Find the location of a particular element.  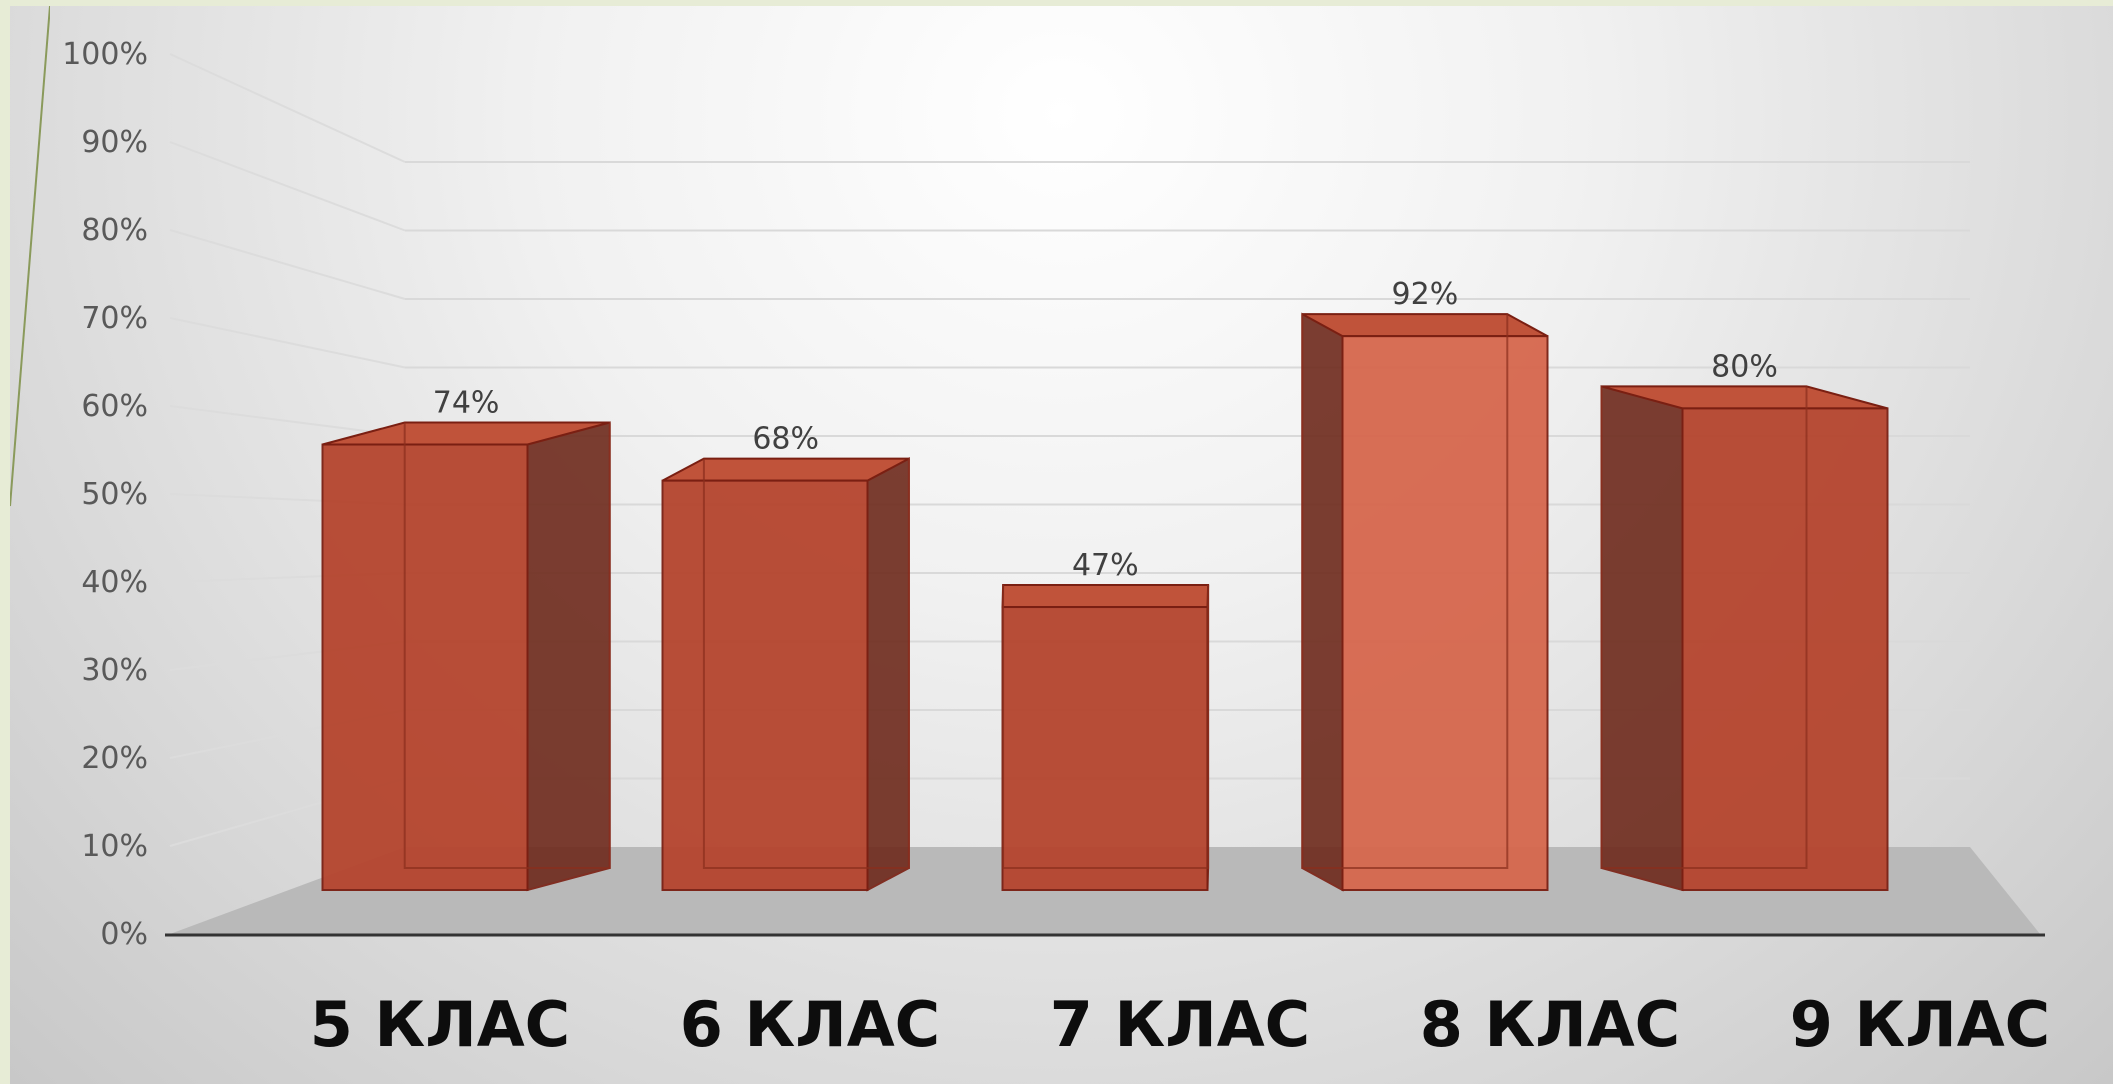

y-tick-label: 80% is located at coordinates (114, 230).